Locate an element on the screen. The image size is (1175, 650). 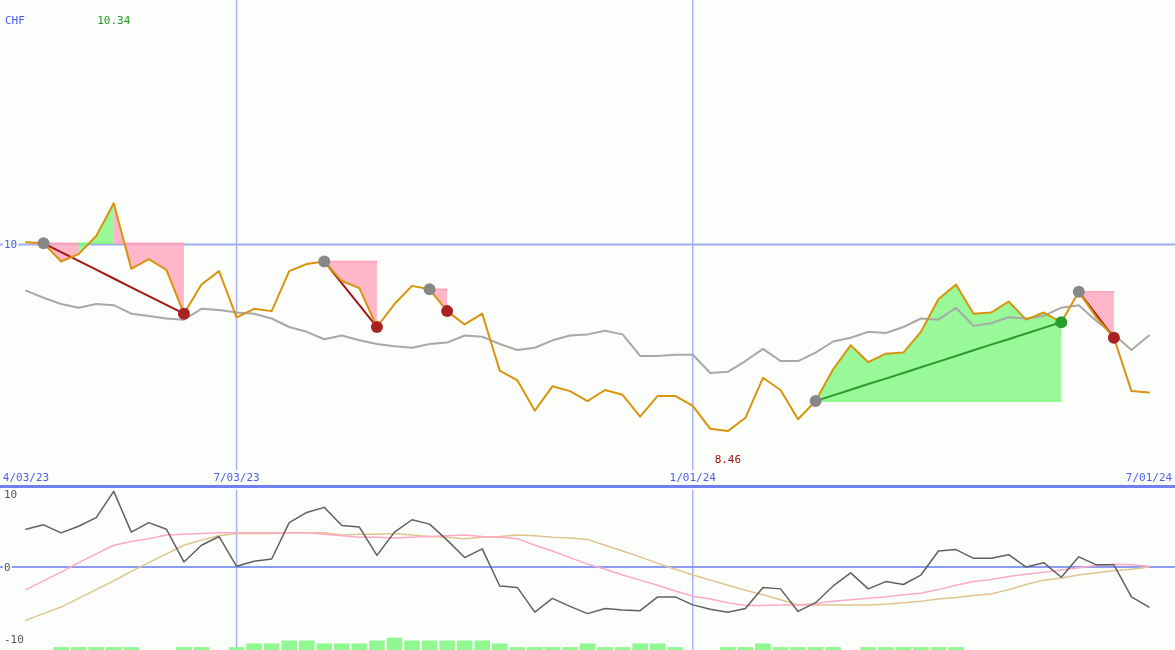
x-tick-label: 4/03/23 is located at coordinates (26, 477).